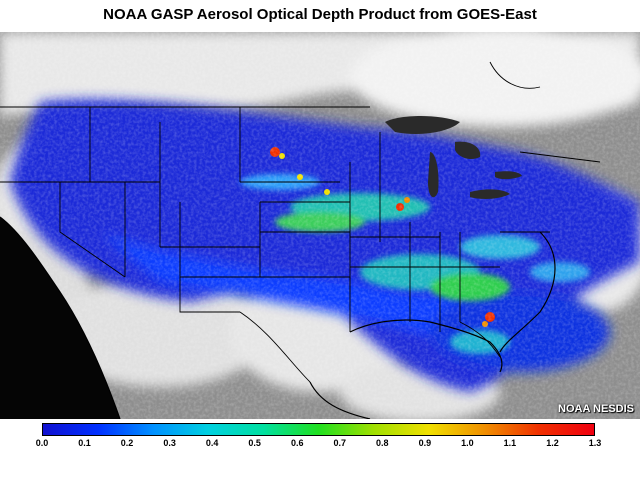 Image resolution: width=640 pixels, height=480 pixels. Describe the element at coordinates (453, 157) in the screenshot. I see `great-lakes` at that location.